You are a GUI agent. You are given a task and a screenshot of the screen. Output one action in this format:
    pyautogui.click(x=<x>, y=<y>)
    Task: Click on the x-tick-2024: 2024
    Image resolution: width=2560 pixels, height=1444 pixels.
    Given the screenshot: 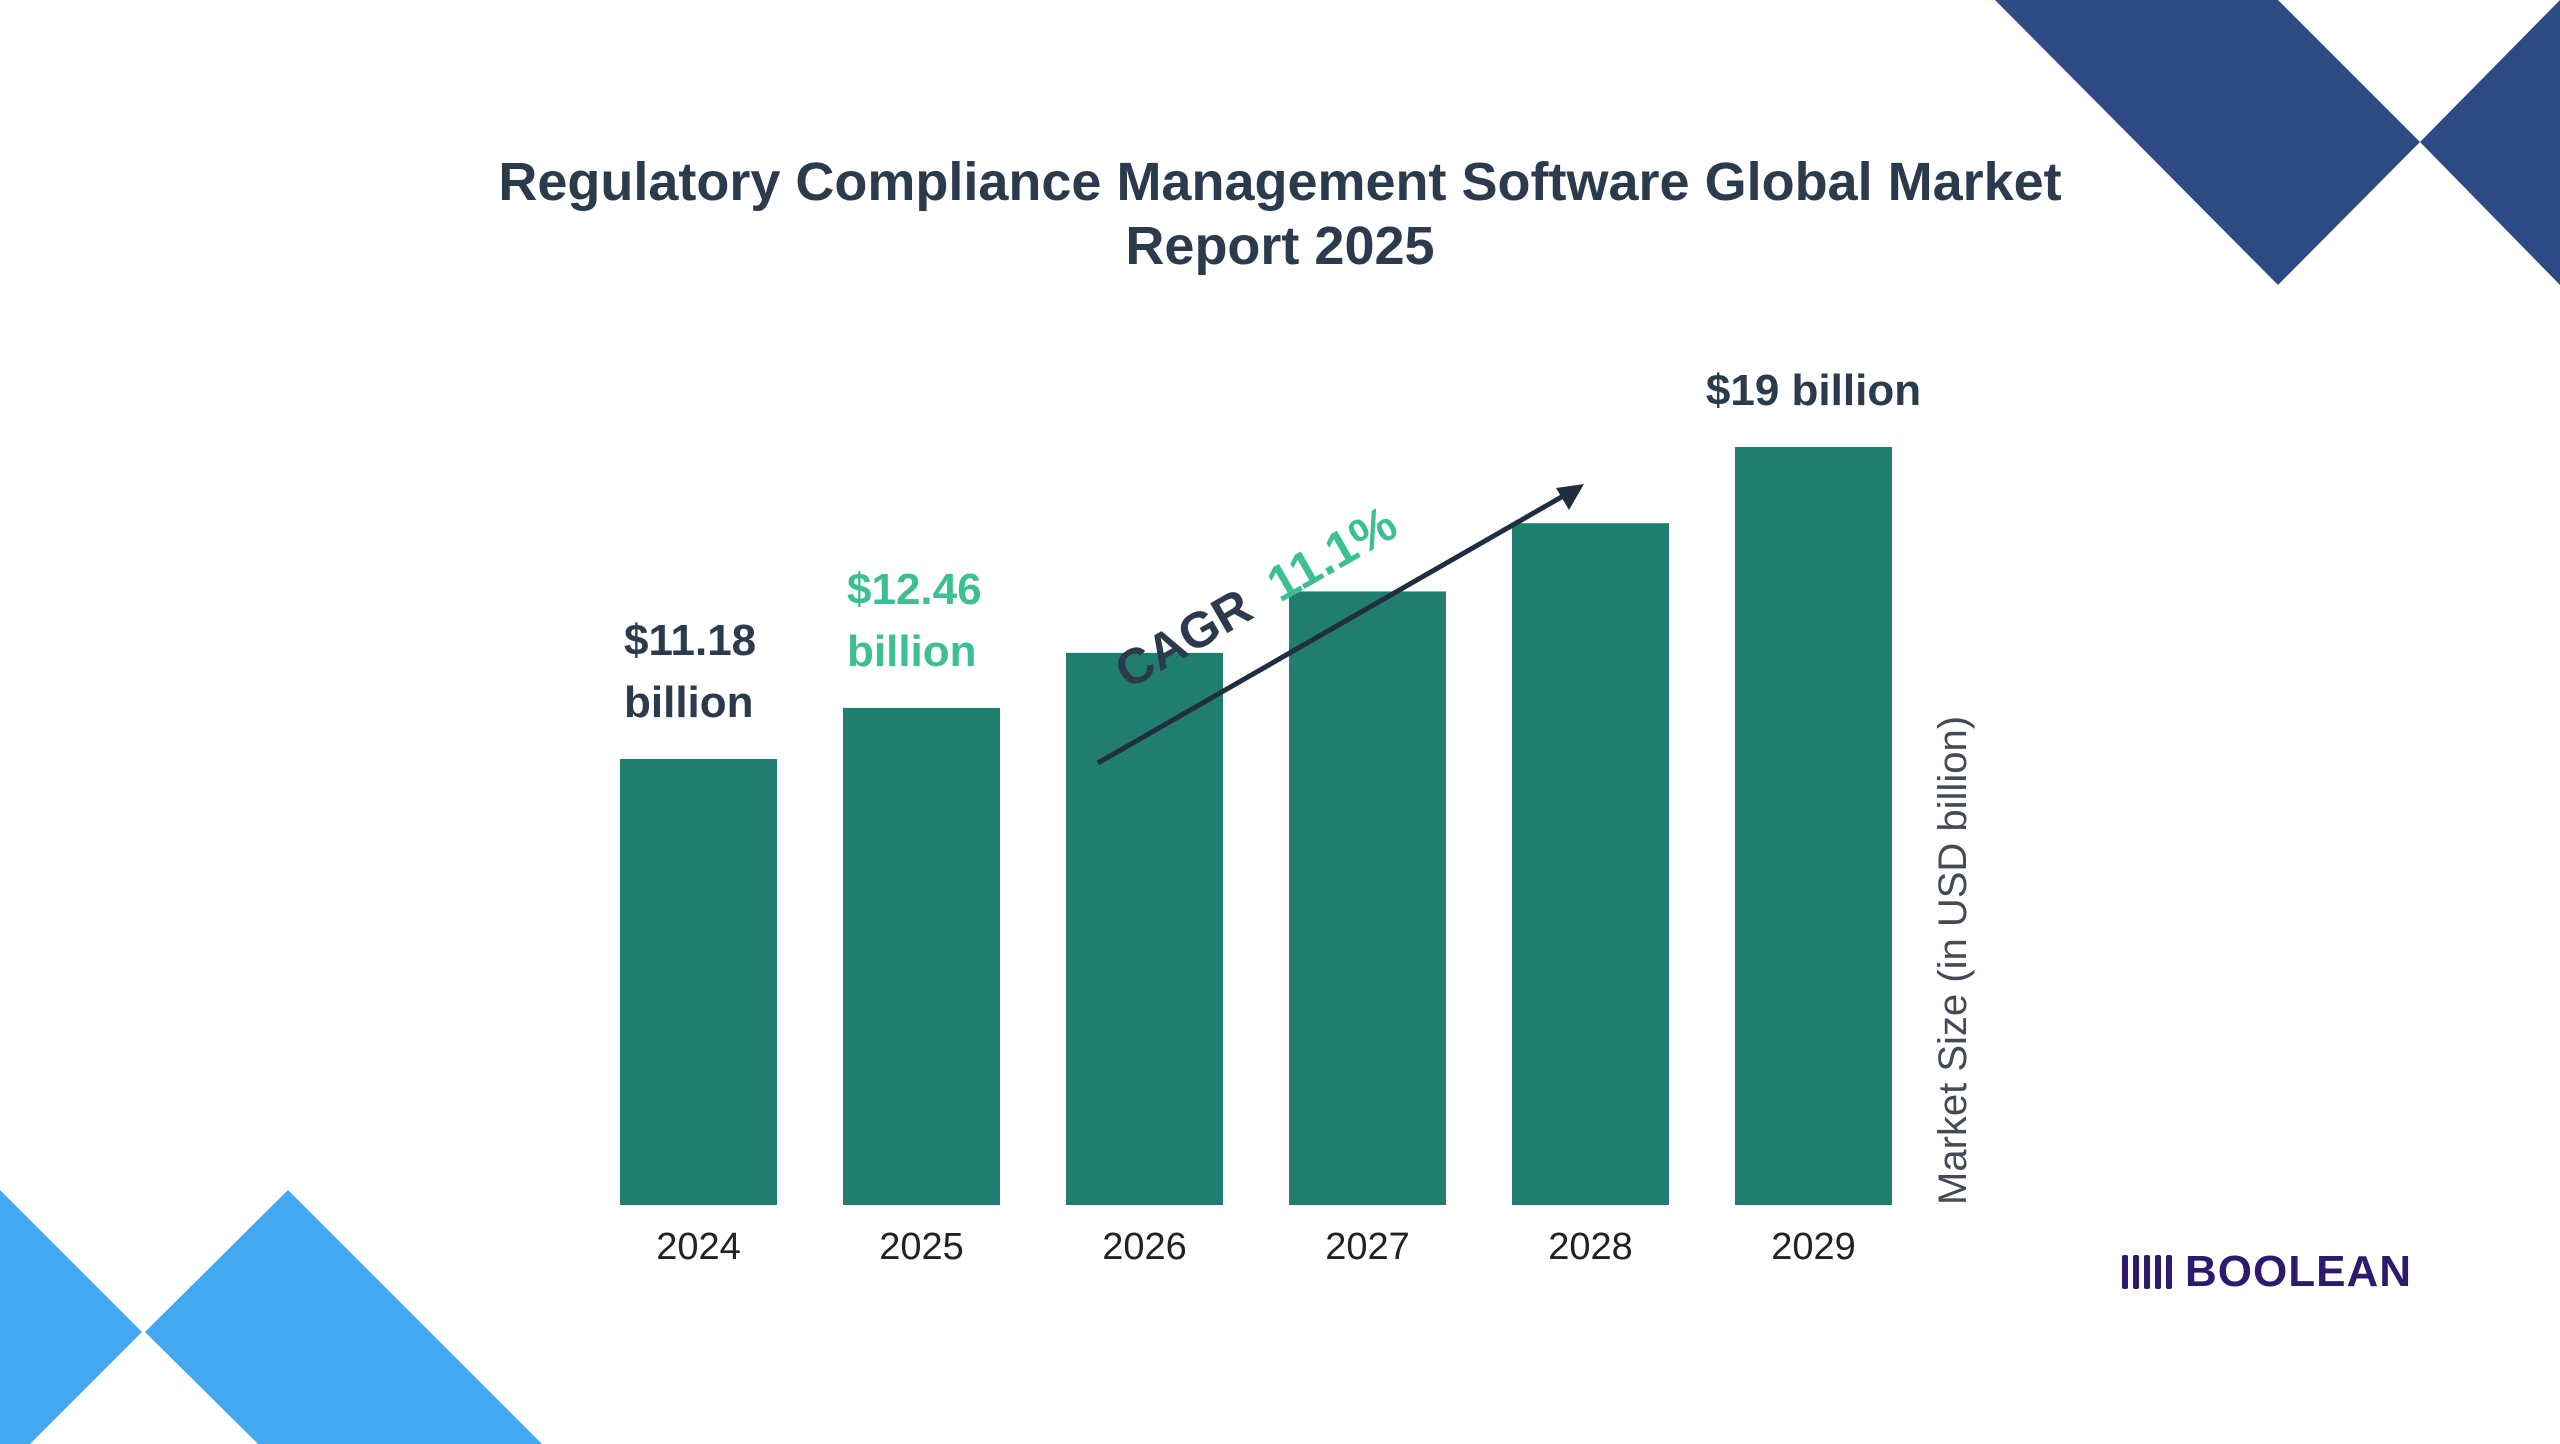 What is the action you would take?
    pyautogui.click(x=698, y=1247)
    